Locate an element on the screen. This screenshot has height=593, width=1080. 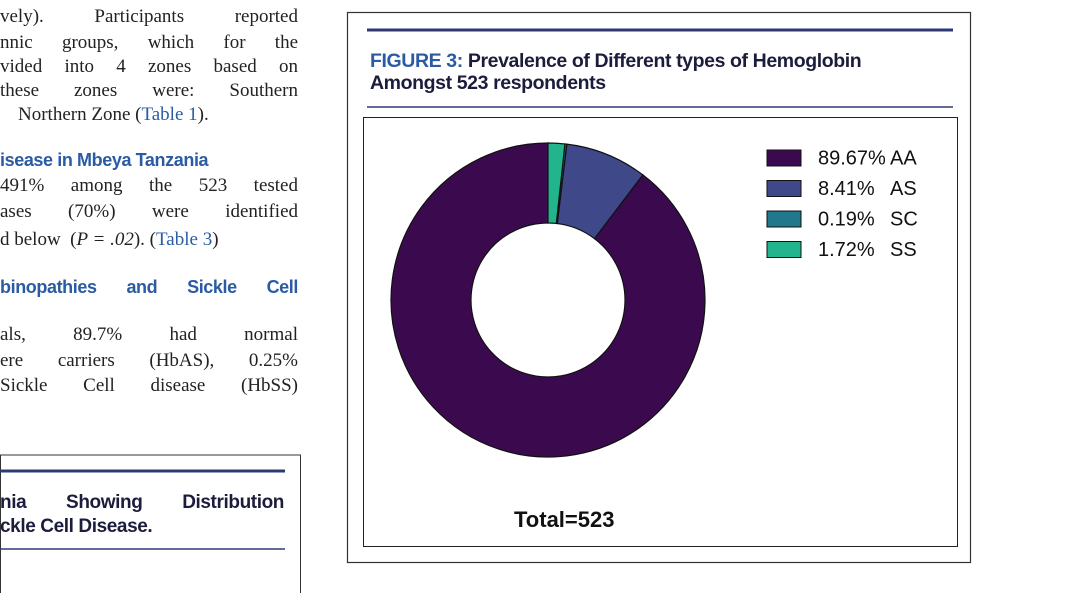
total-annotation: Total=523 is located at coordinates (564, 519).